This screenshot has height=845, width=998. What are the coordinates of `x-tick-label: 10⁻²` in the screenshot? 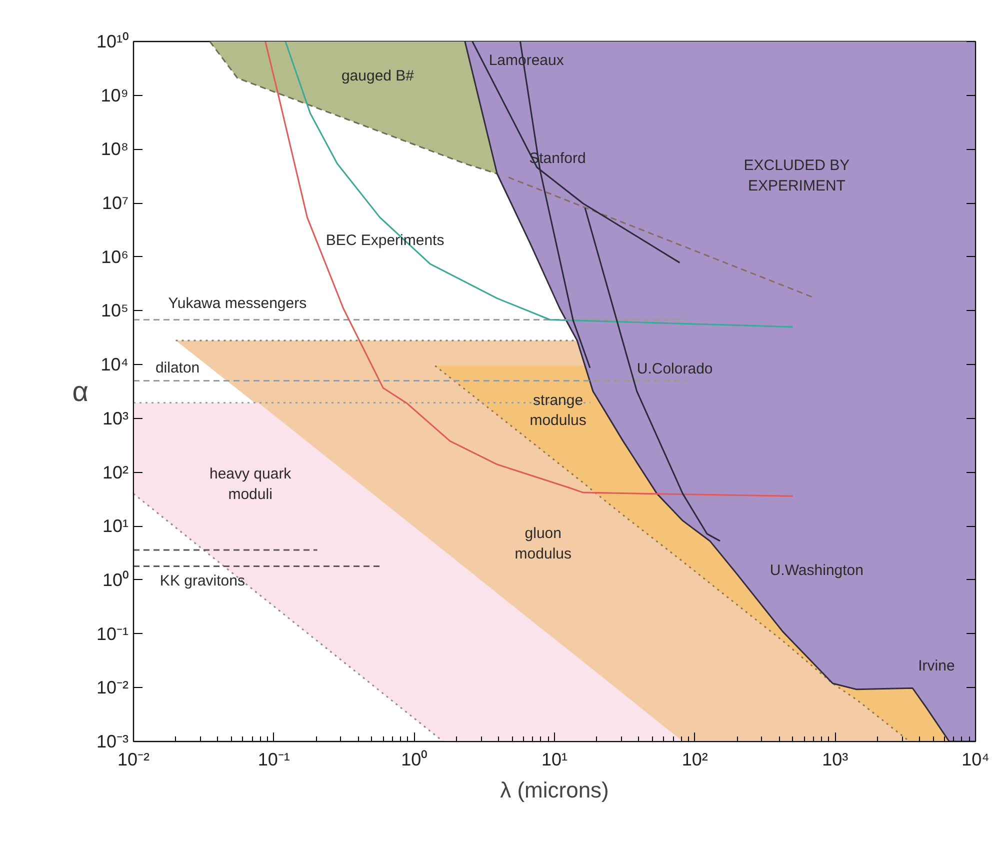 It's located at (133, 760).